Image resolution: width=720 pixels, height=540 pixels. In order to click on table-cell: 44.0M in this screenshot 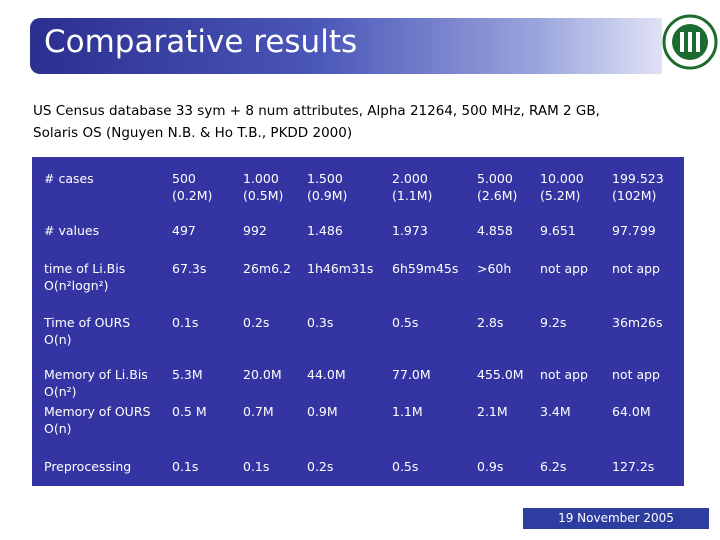, I will do `click(326, 374)`.